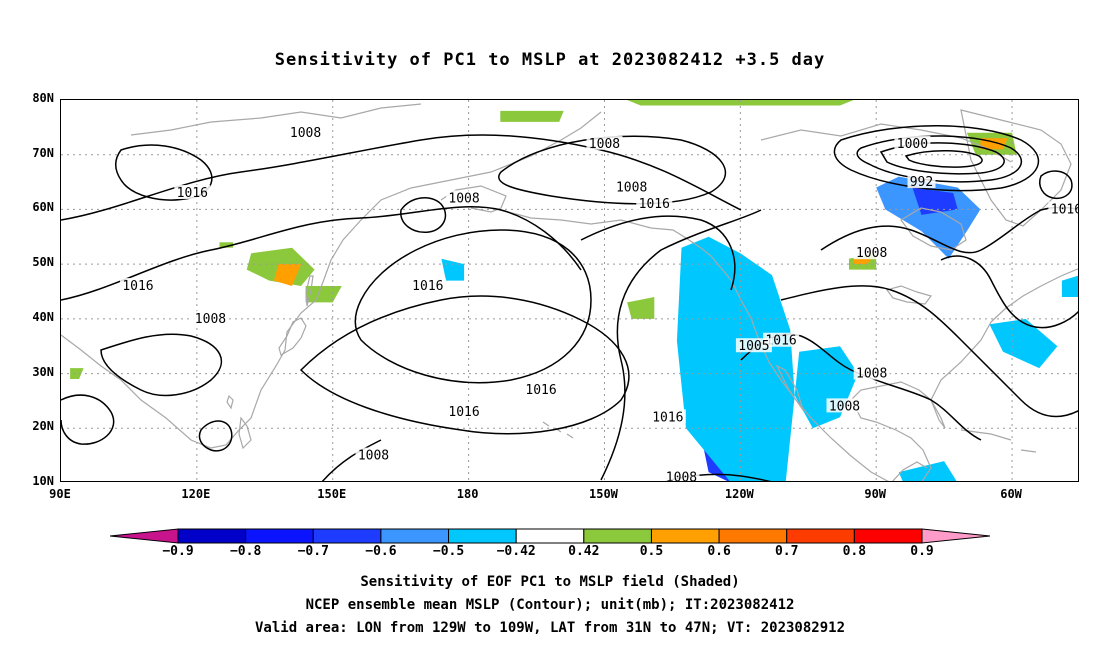 The height and width of the screenshot is (650, 1100). Describe the element at coordinates (651, 551) in the screenshot. I see `colorbar-tick-label: 0.5` at that location.